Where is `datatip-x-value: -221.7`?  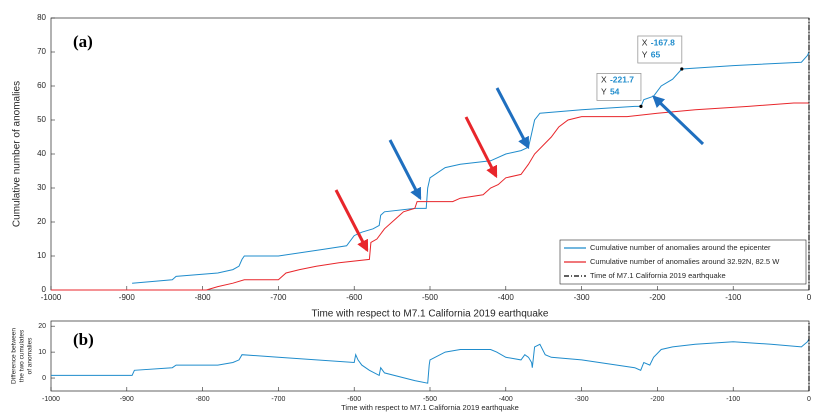
datatip-x-value: -221.7 is located at coordinates (622, 80).